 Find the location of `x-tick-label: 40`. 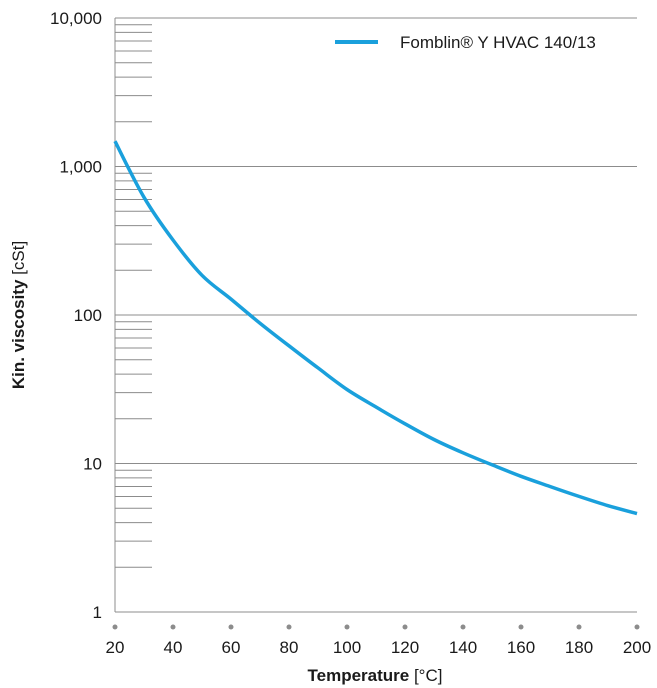

x-tick-label: 40 is located at coordinates (173, 647).